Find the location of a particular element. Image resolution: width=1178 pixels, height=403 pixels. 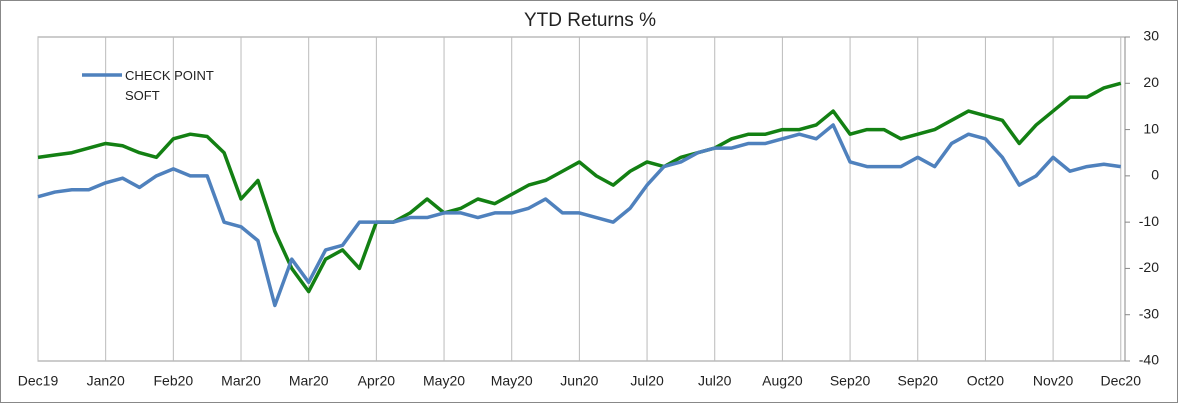

legend-label: CHECK POINT SOFT is located at coordinates (169, 85).